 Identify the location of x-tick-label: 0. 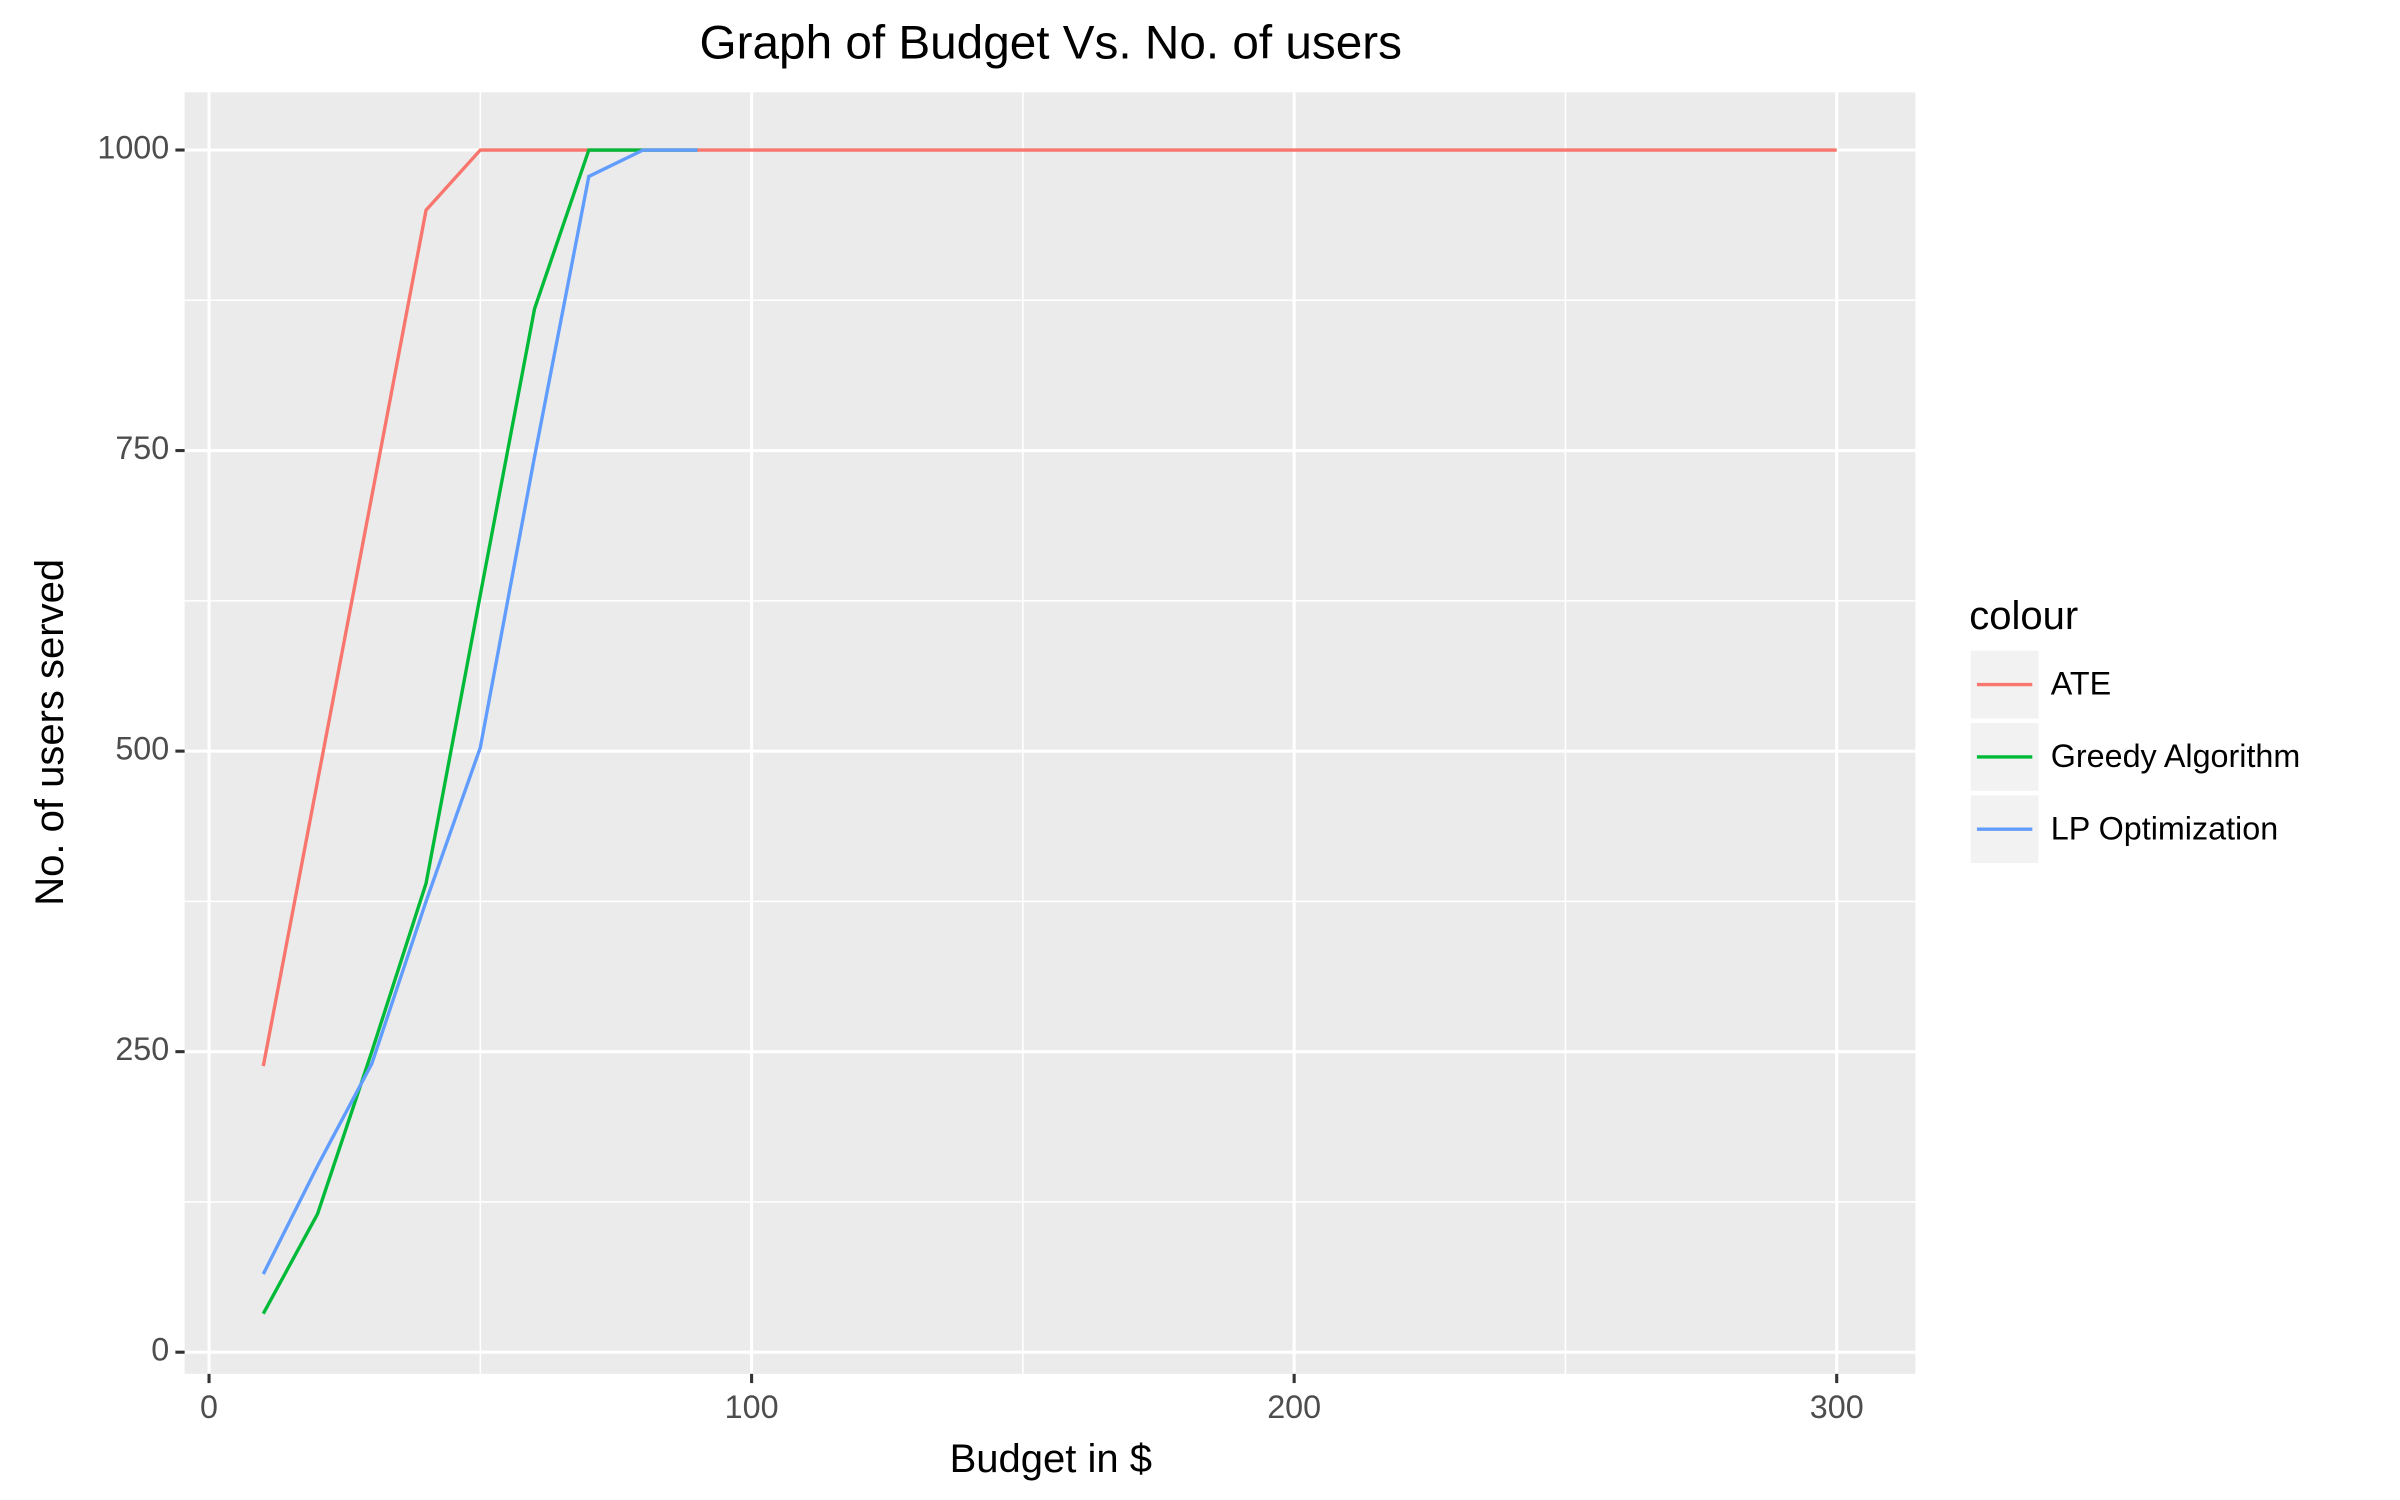
(209, 1407).